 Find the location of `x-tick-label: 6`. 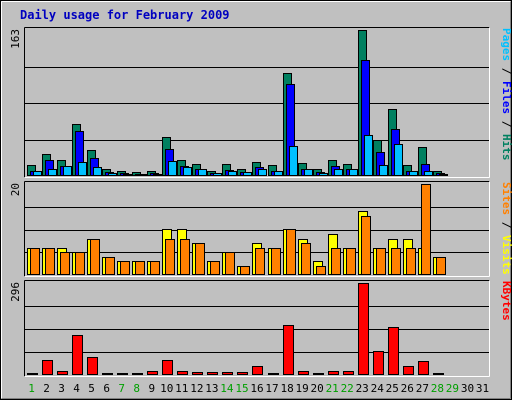

x-tick-label: 6 is located at coordinates (106, 388).